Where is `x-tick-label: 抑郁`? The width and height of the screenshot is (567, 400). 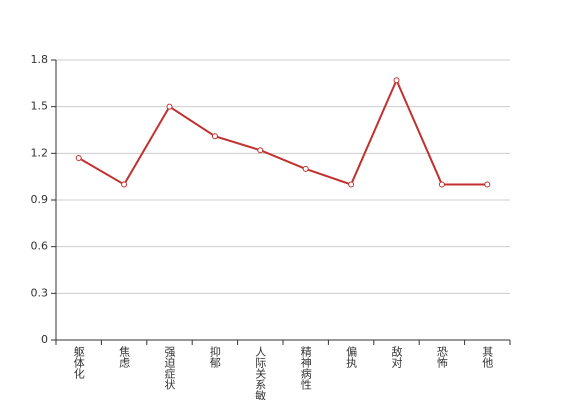
x-tick-label: 抑郁 is located at coordinates (214, 356).